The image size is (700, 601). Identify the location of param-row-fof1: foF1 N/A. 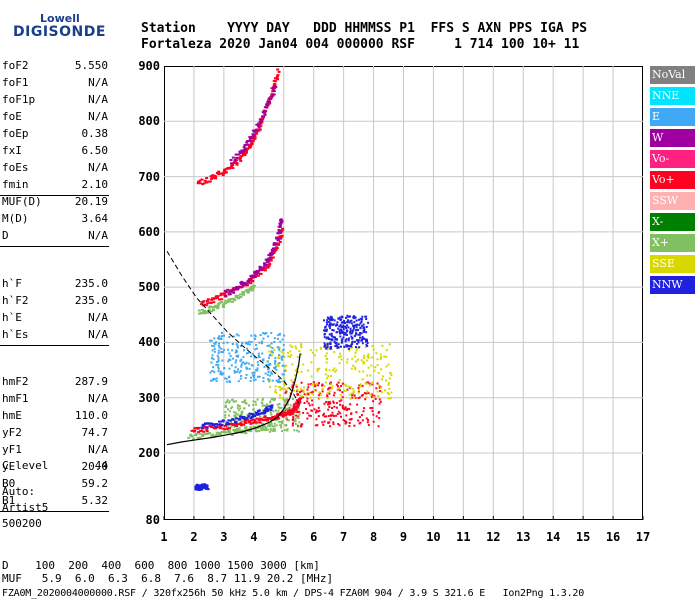
(55, 83).